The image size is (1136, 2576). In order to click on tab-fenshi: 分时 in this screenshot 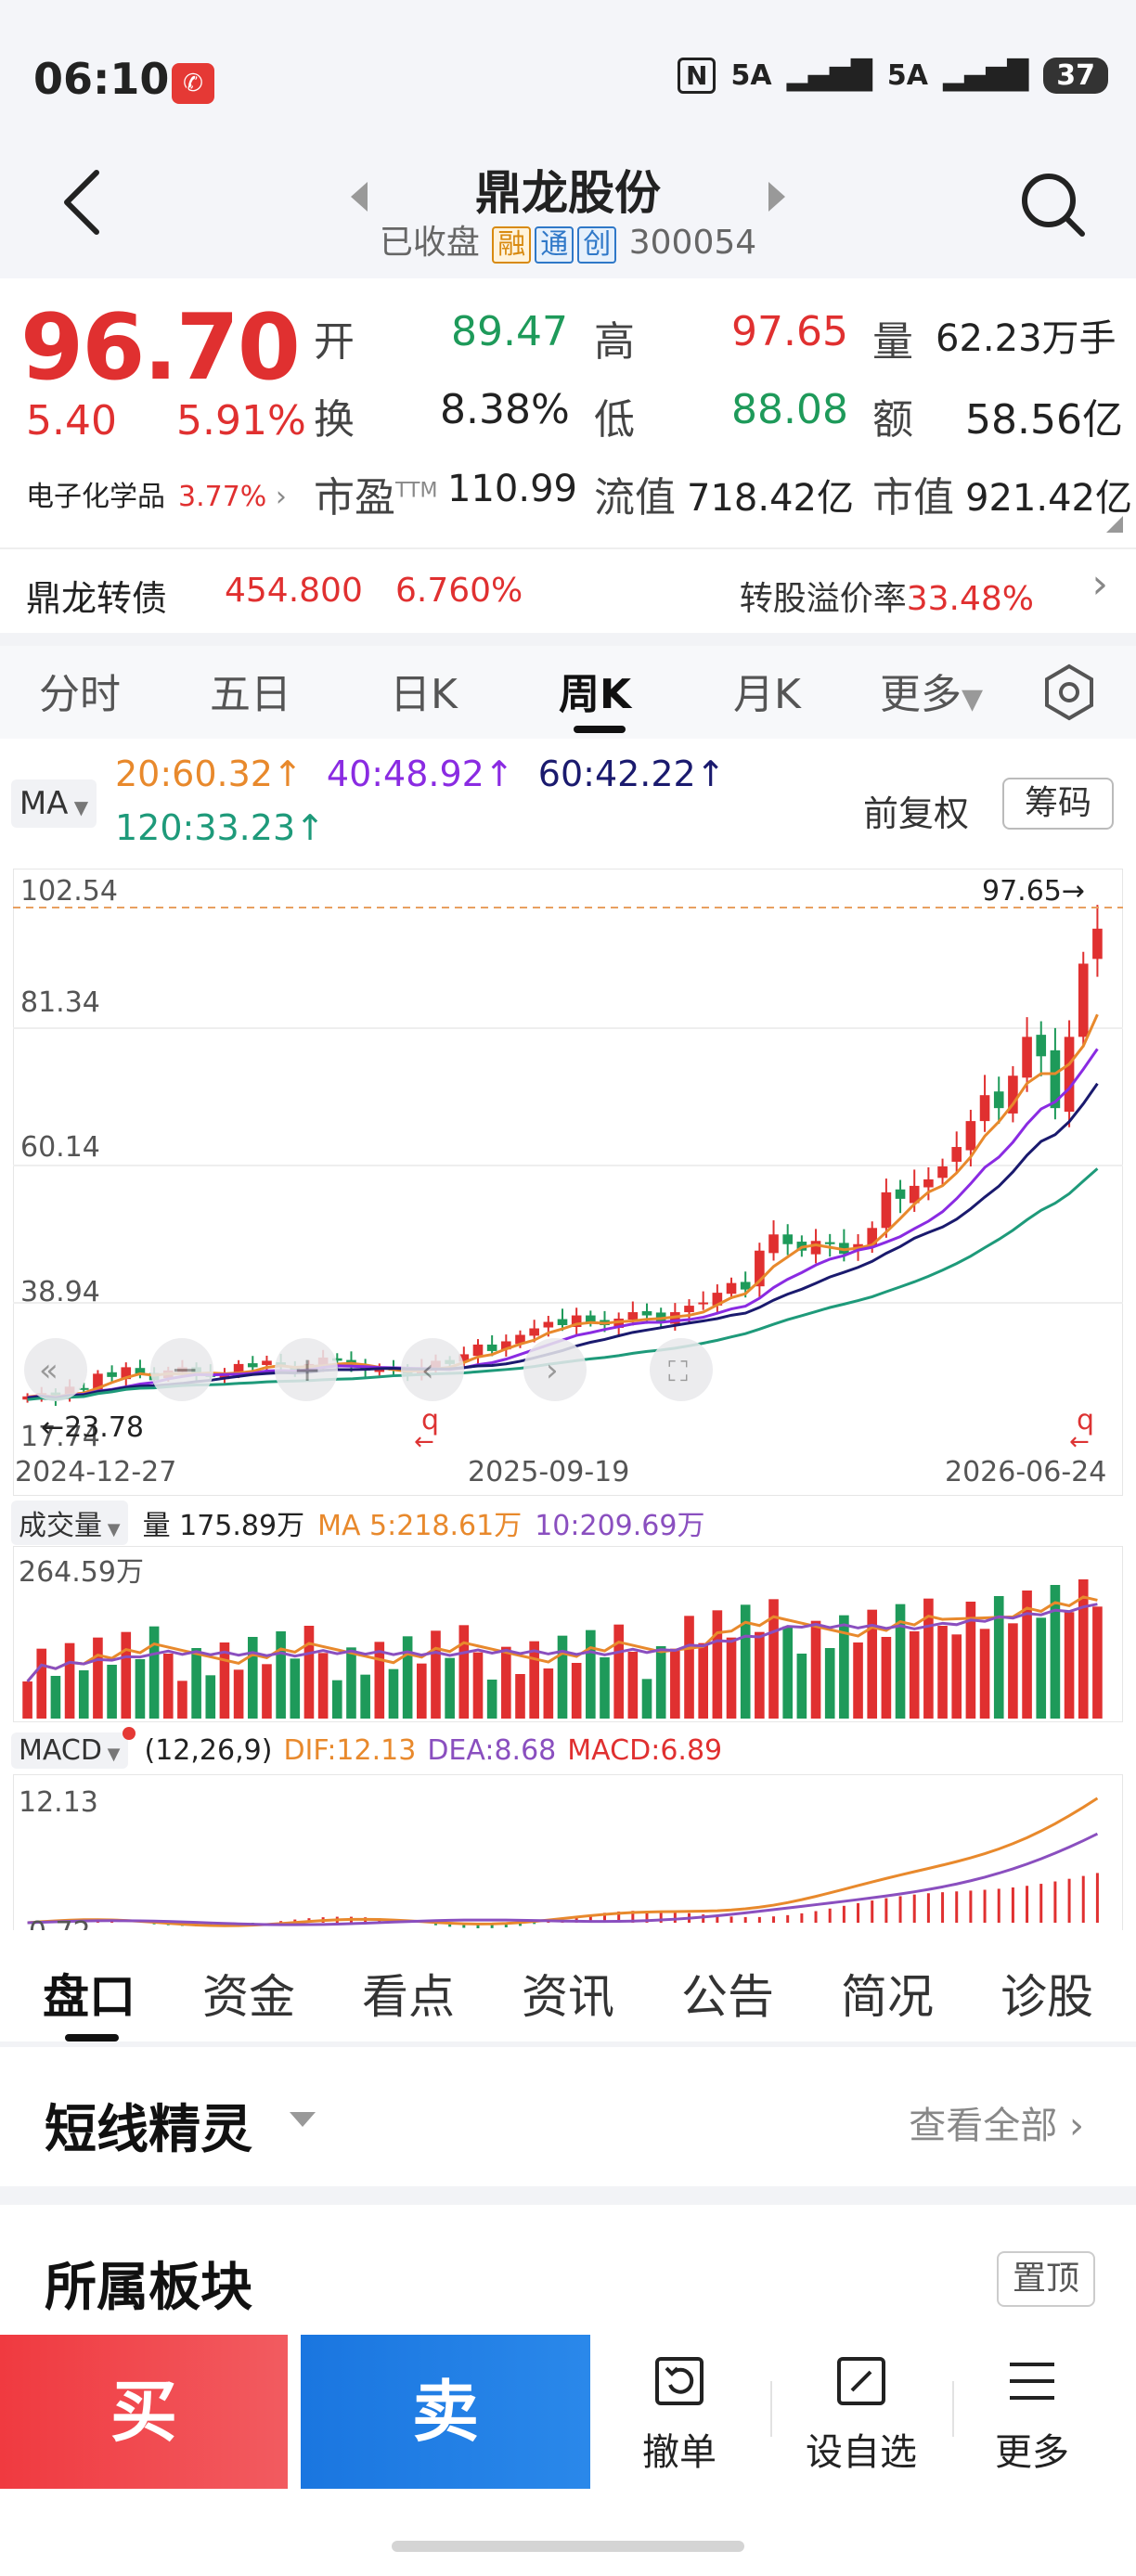, I will do `click(80, 694)`.